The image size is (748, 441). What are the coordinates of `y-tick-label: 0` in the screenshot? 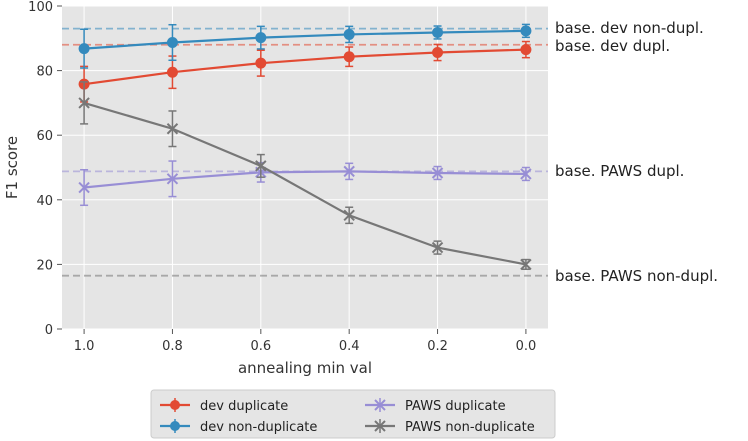 It's located at (49, 330).